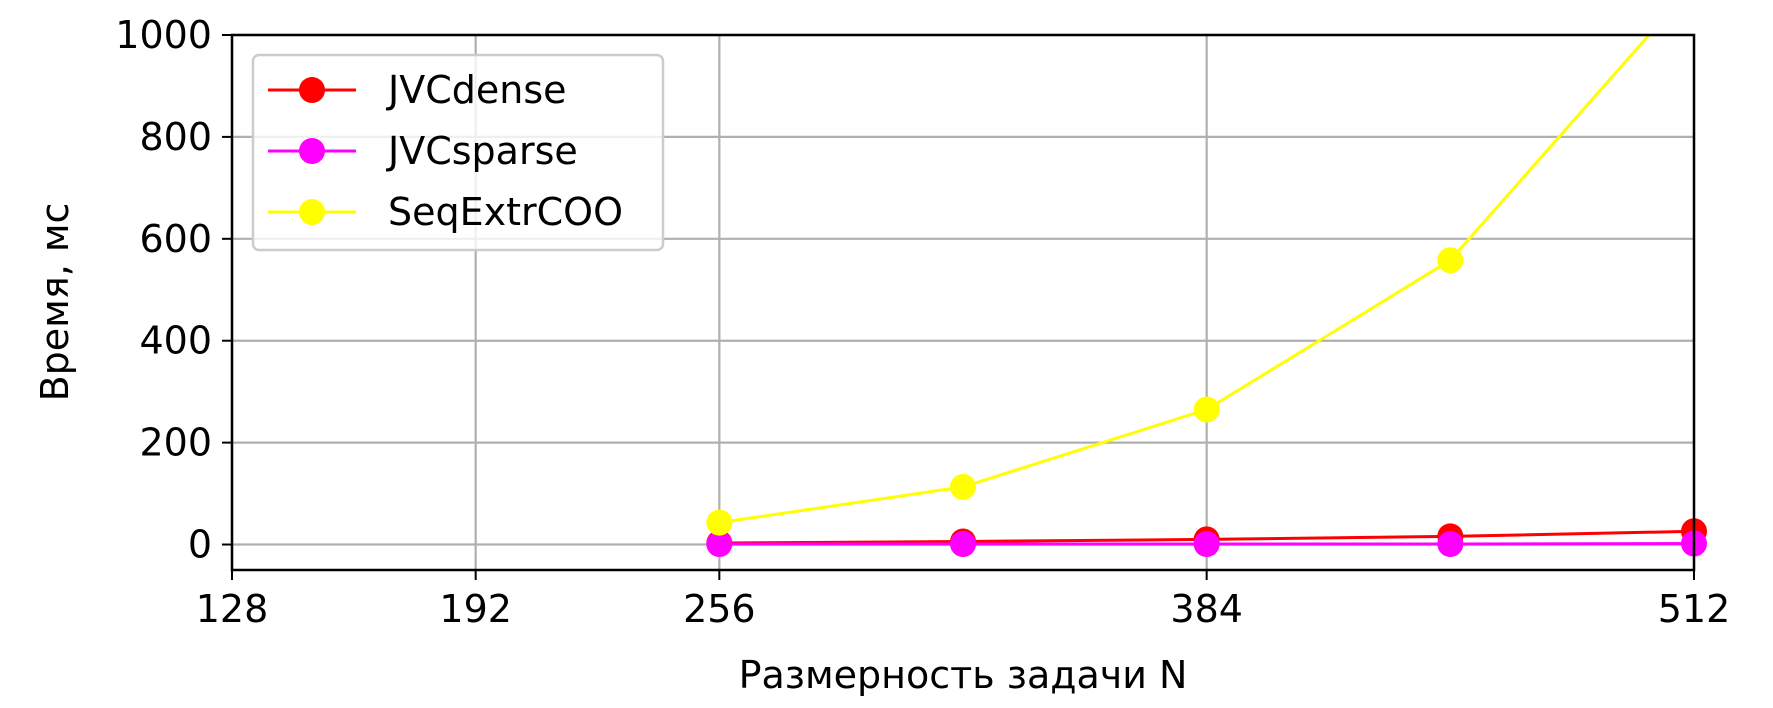 Image resolution: width=1773 pixels, height=708 pixels. I want to click on x-tick-label: 384, so click(1206, 609).